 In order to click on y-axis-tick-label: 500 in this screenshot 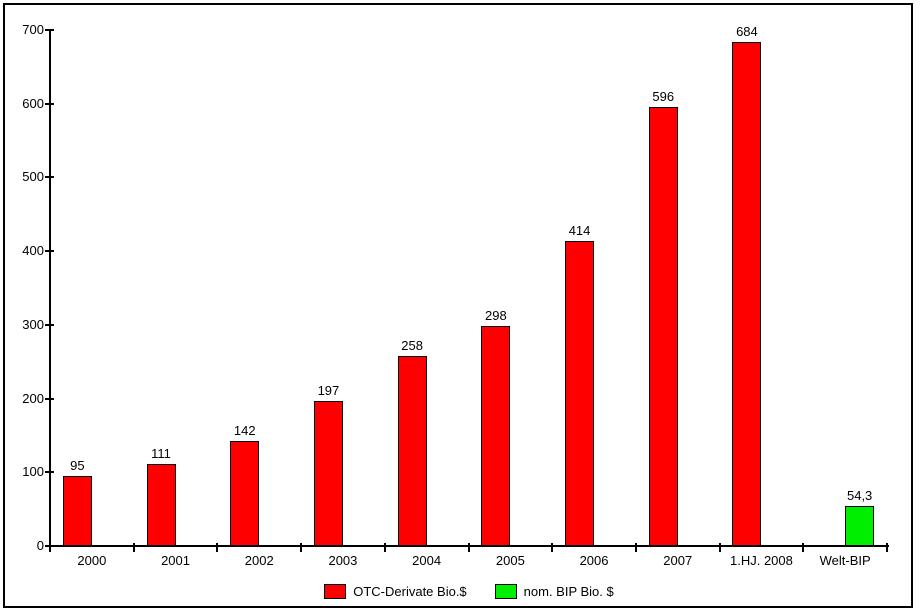, I will do `click(33, 177)`.